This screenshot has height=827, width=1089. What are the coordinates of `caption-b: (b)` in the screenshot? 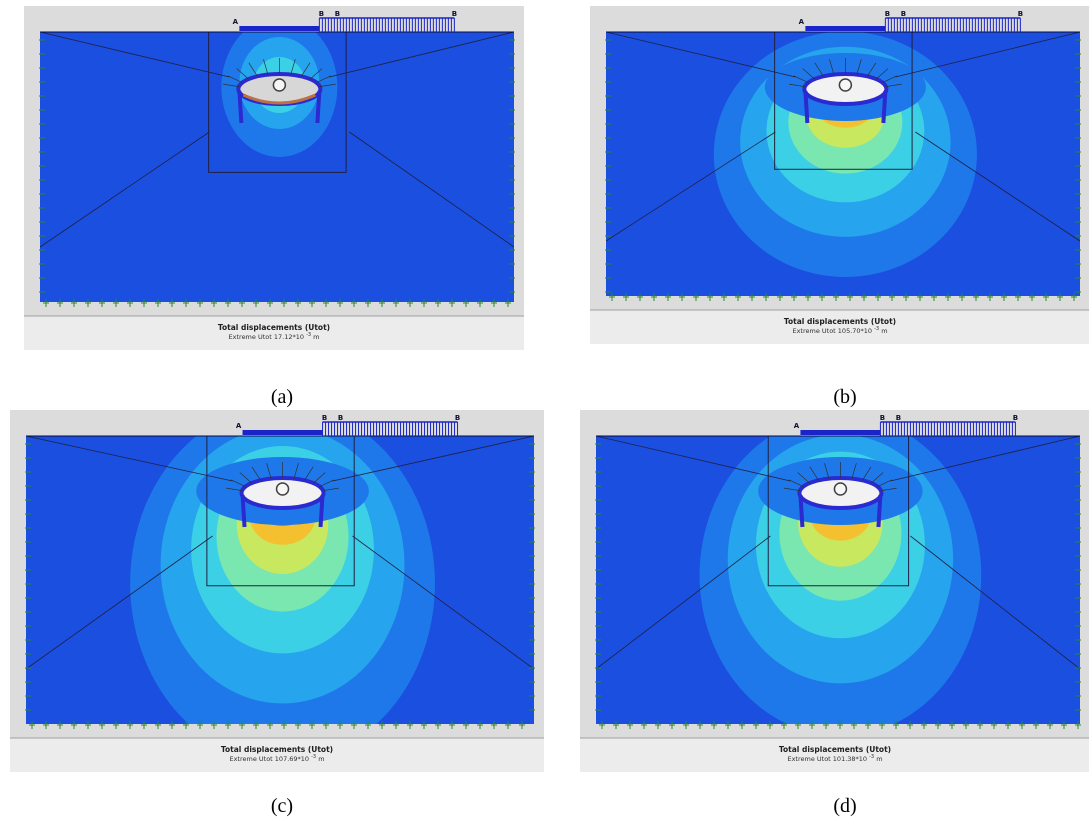 It's located at (845, 397).